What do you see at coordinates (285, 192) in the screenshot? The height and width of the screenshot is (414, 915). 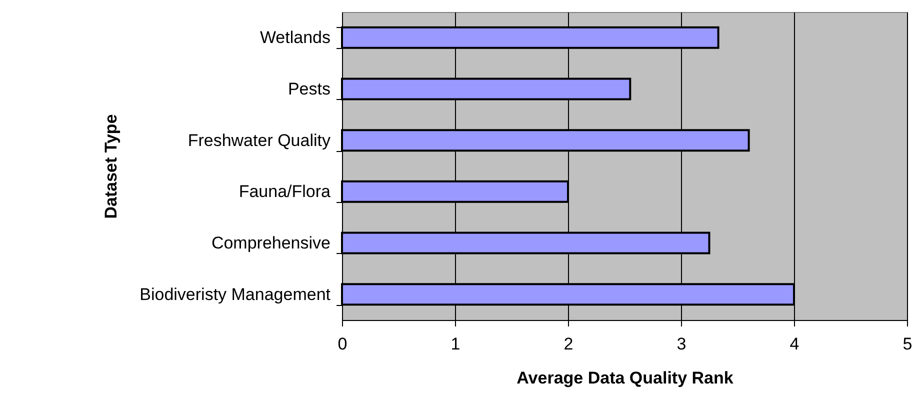 I see `y-tick-label: Fauna/Flora` at bounding box center [285, 192].